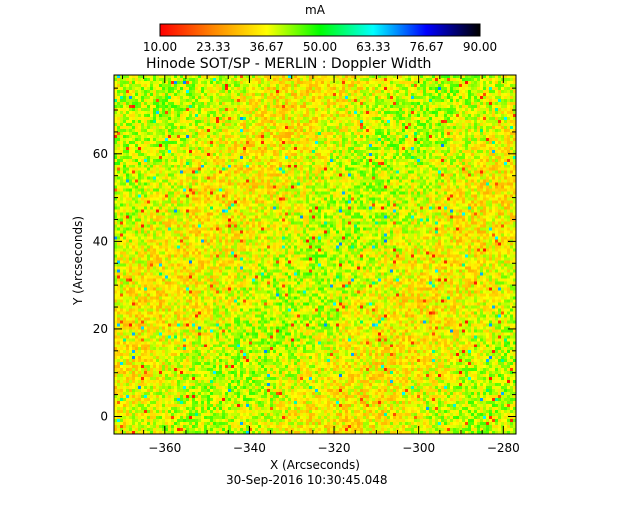 The width and height of the screenshot is (640, 512). Describe the element at coordinates (266, 47) in the screenshot. I see `colorbar-tick-label: 36.67` at that location.